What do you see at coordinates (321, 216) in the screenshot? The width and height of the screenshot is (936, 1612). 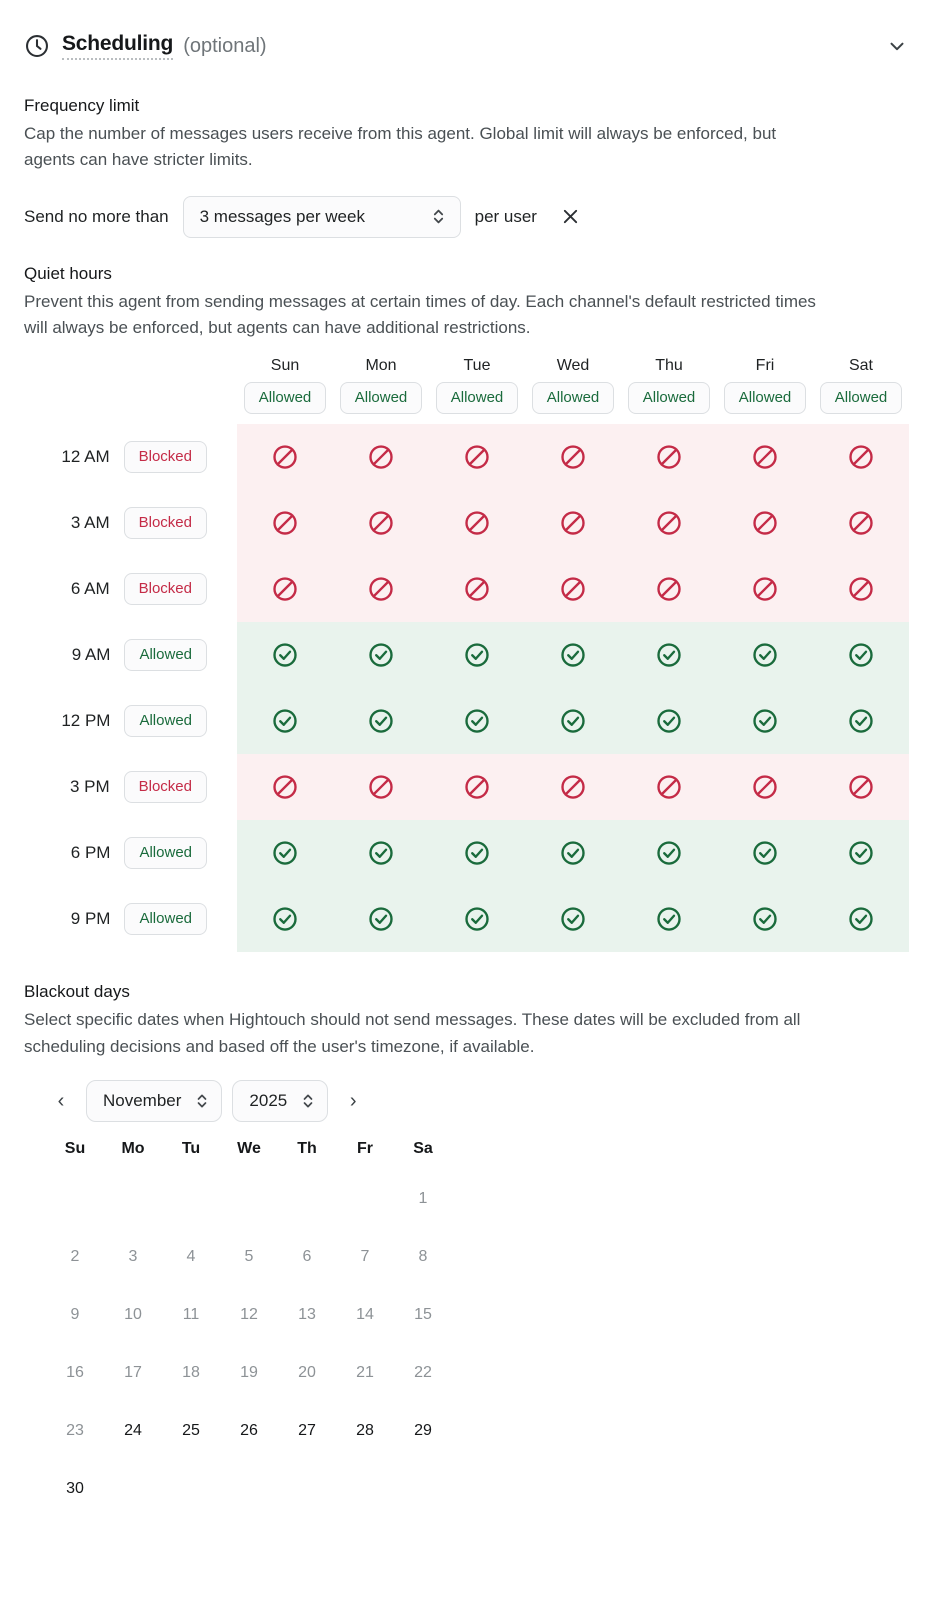 I see `frequency-select: 3 messages per week` at bounding box center [321, 216].